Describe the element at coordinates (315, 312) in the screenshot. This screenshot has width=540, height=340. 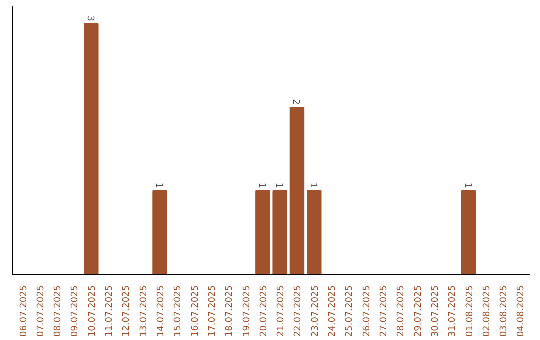
I see `x-tick-label: 23.07.2025` at that location.